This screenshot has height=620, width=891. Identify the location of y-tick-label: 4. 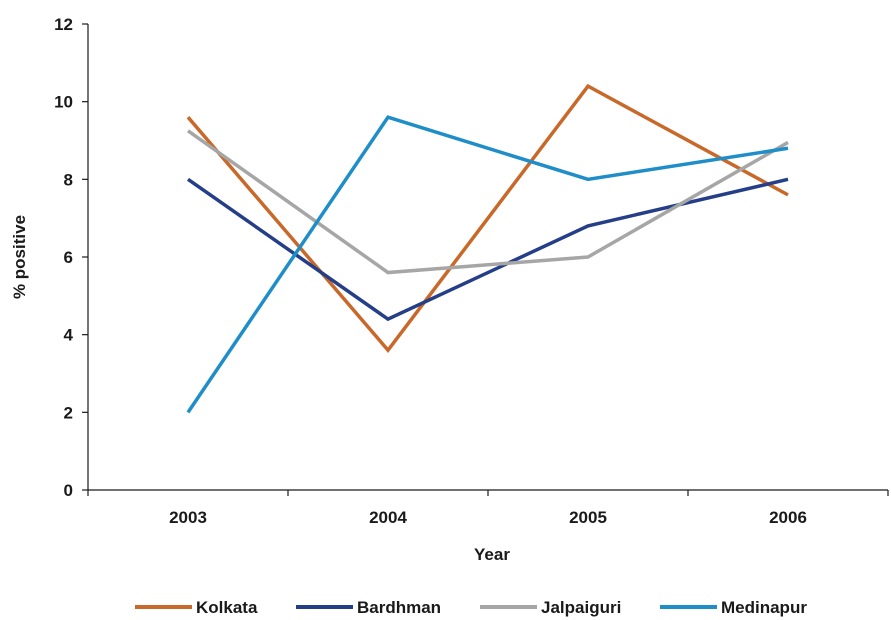
(69, 335).